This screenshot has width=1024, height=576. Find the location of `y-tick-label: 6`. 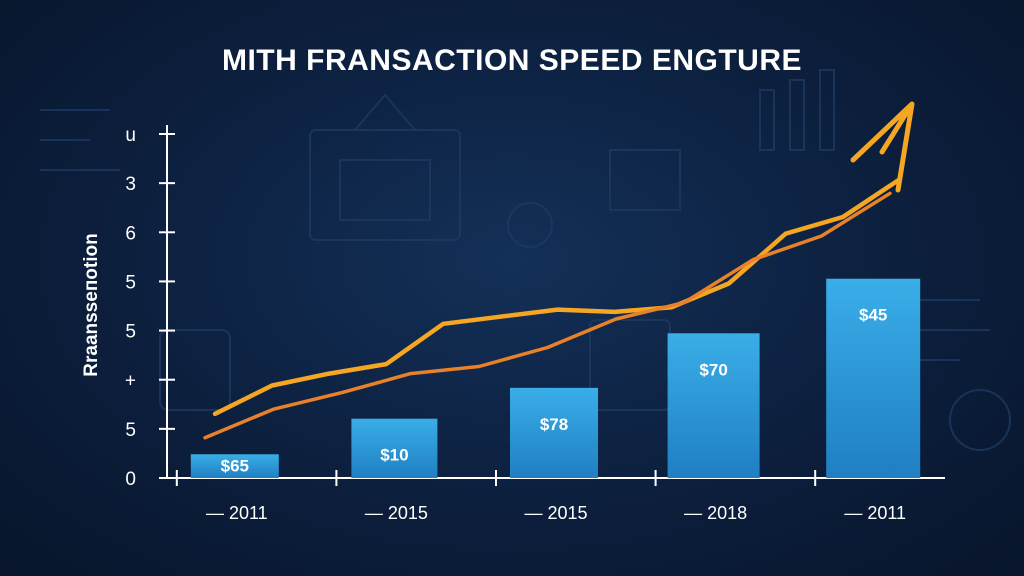

y-tick-label: 6 is located at coordinates (130, 233).